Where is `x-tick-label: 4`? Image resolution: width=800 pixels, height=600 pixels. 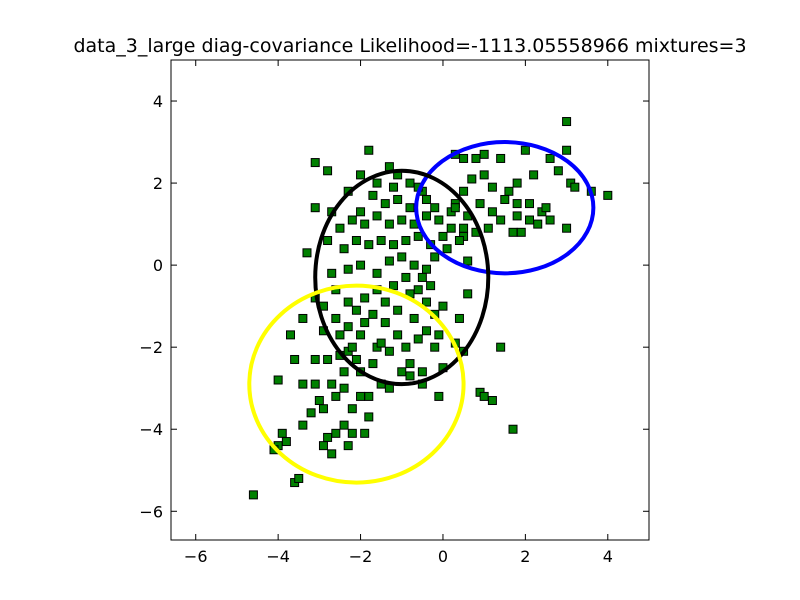 x-tick-label: 4 is located at coordinates (608, 556).